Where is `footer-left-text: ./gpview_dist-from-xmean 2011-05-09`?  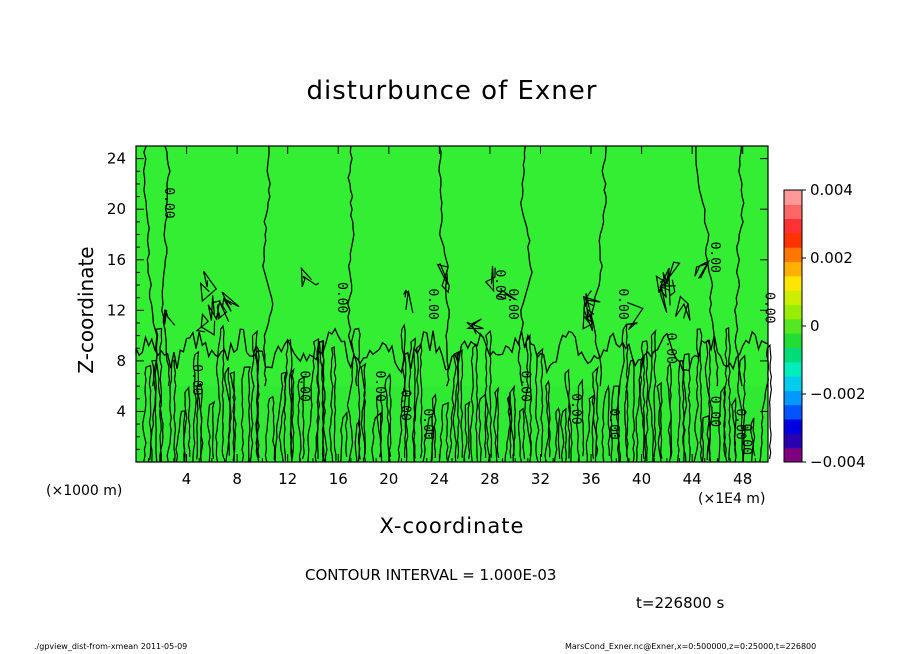
footer-left-text: ./gpview_dist-from-xmean 2011-05-09 is located at coordinates (111, 646).